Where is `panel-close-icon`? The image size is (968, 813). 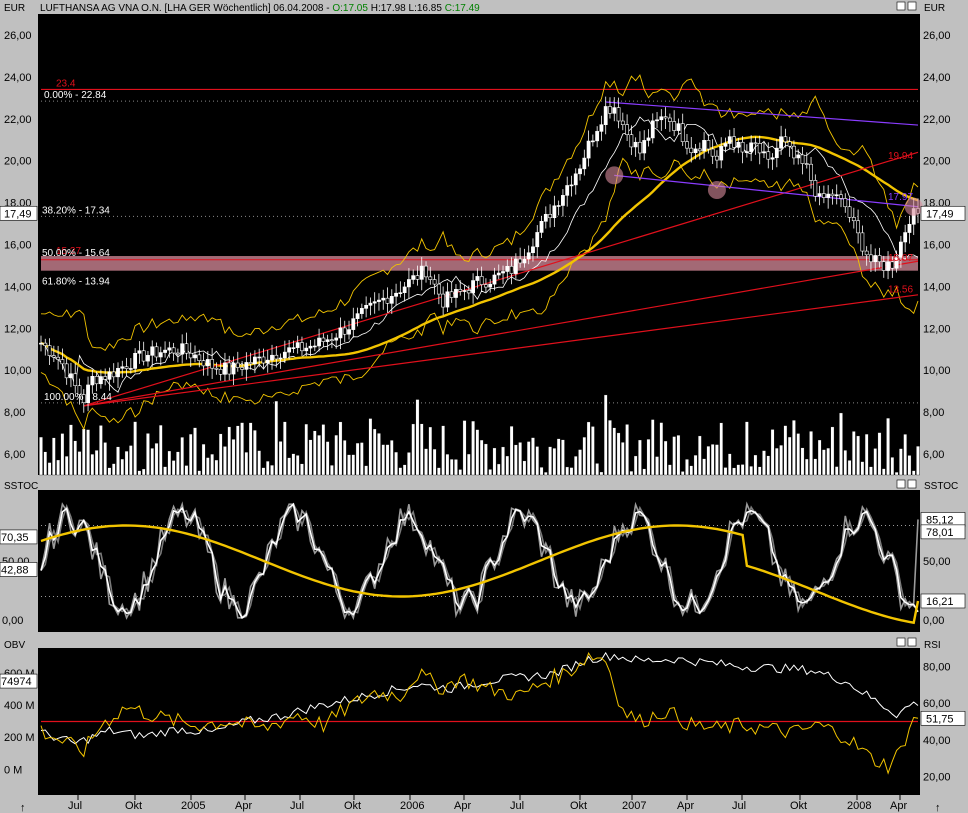 panel-close-icon is located at coordinates (912, 6).